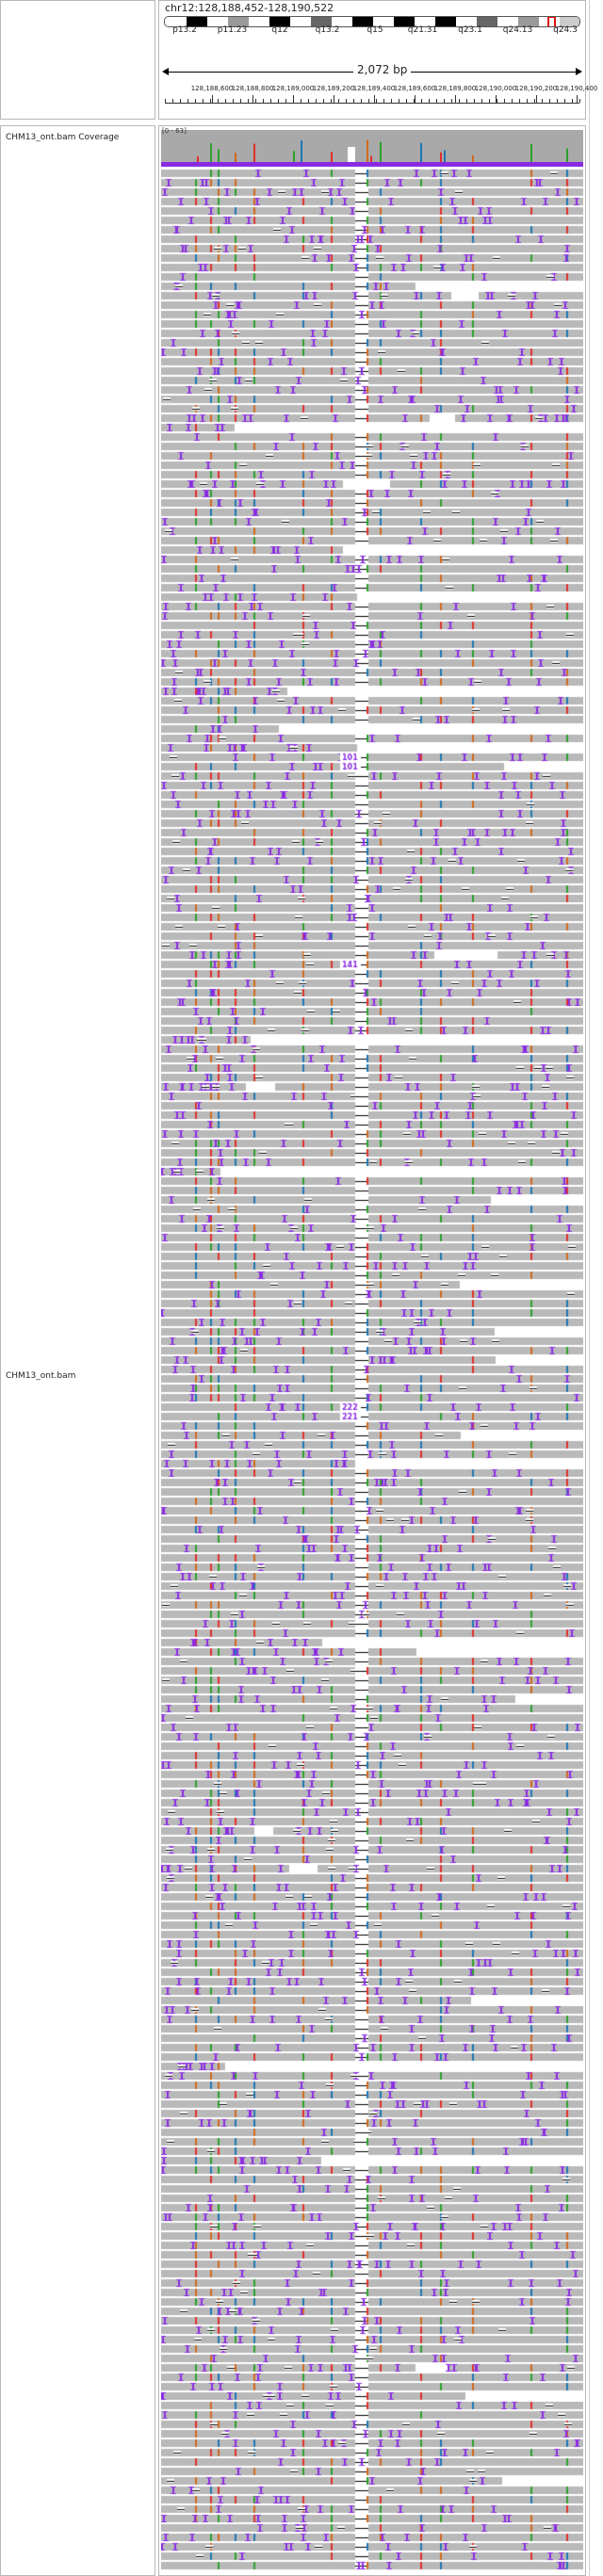 The height and width of the screenshot is (2576, 603). What do you see at coordinates (536, 88) in the screenshot?
I see `ruler-tick-label: 128,190,200` at bounding box center [536, 88].